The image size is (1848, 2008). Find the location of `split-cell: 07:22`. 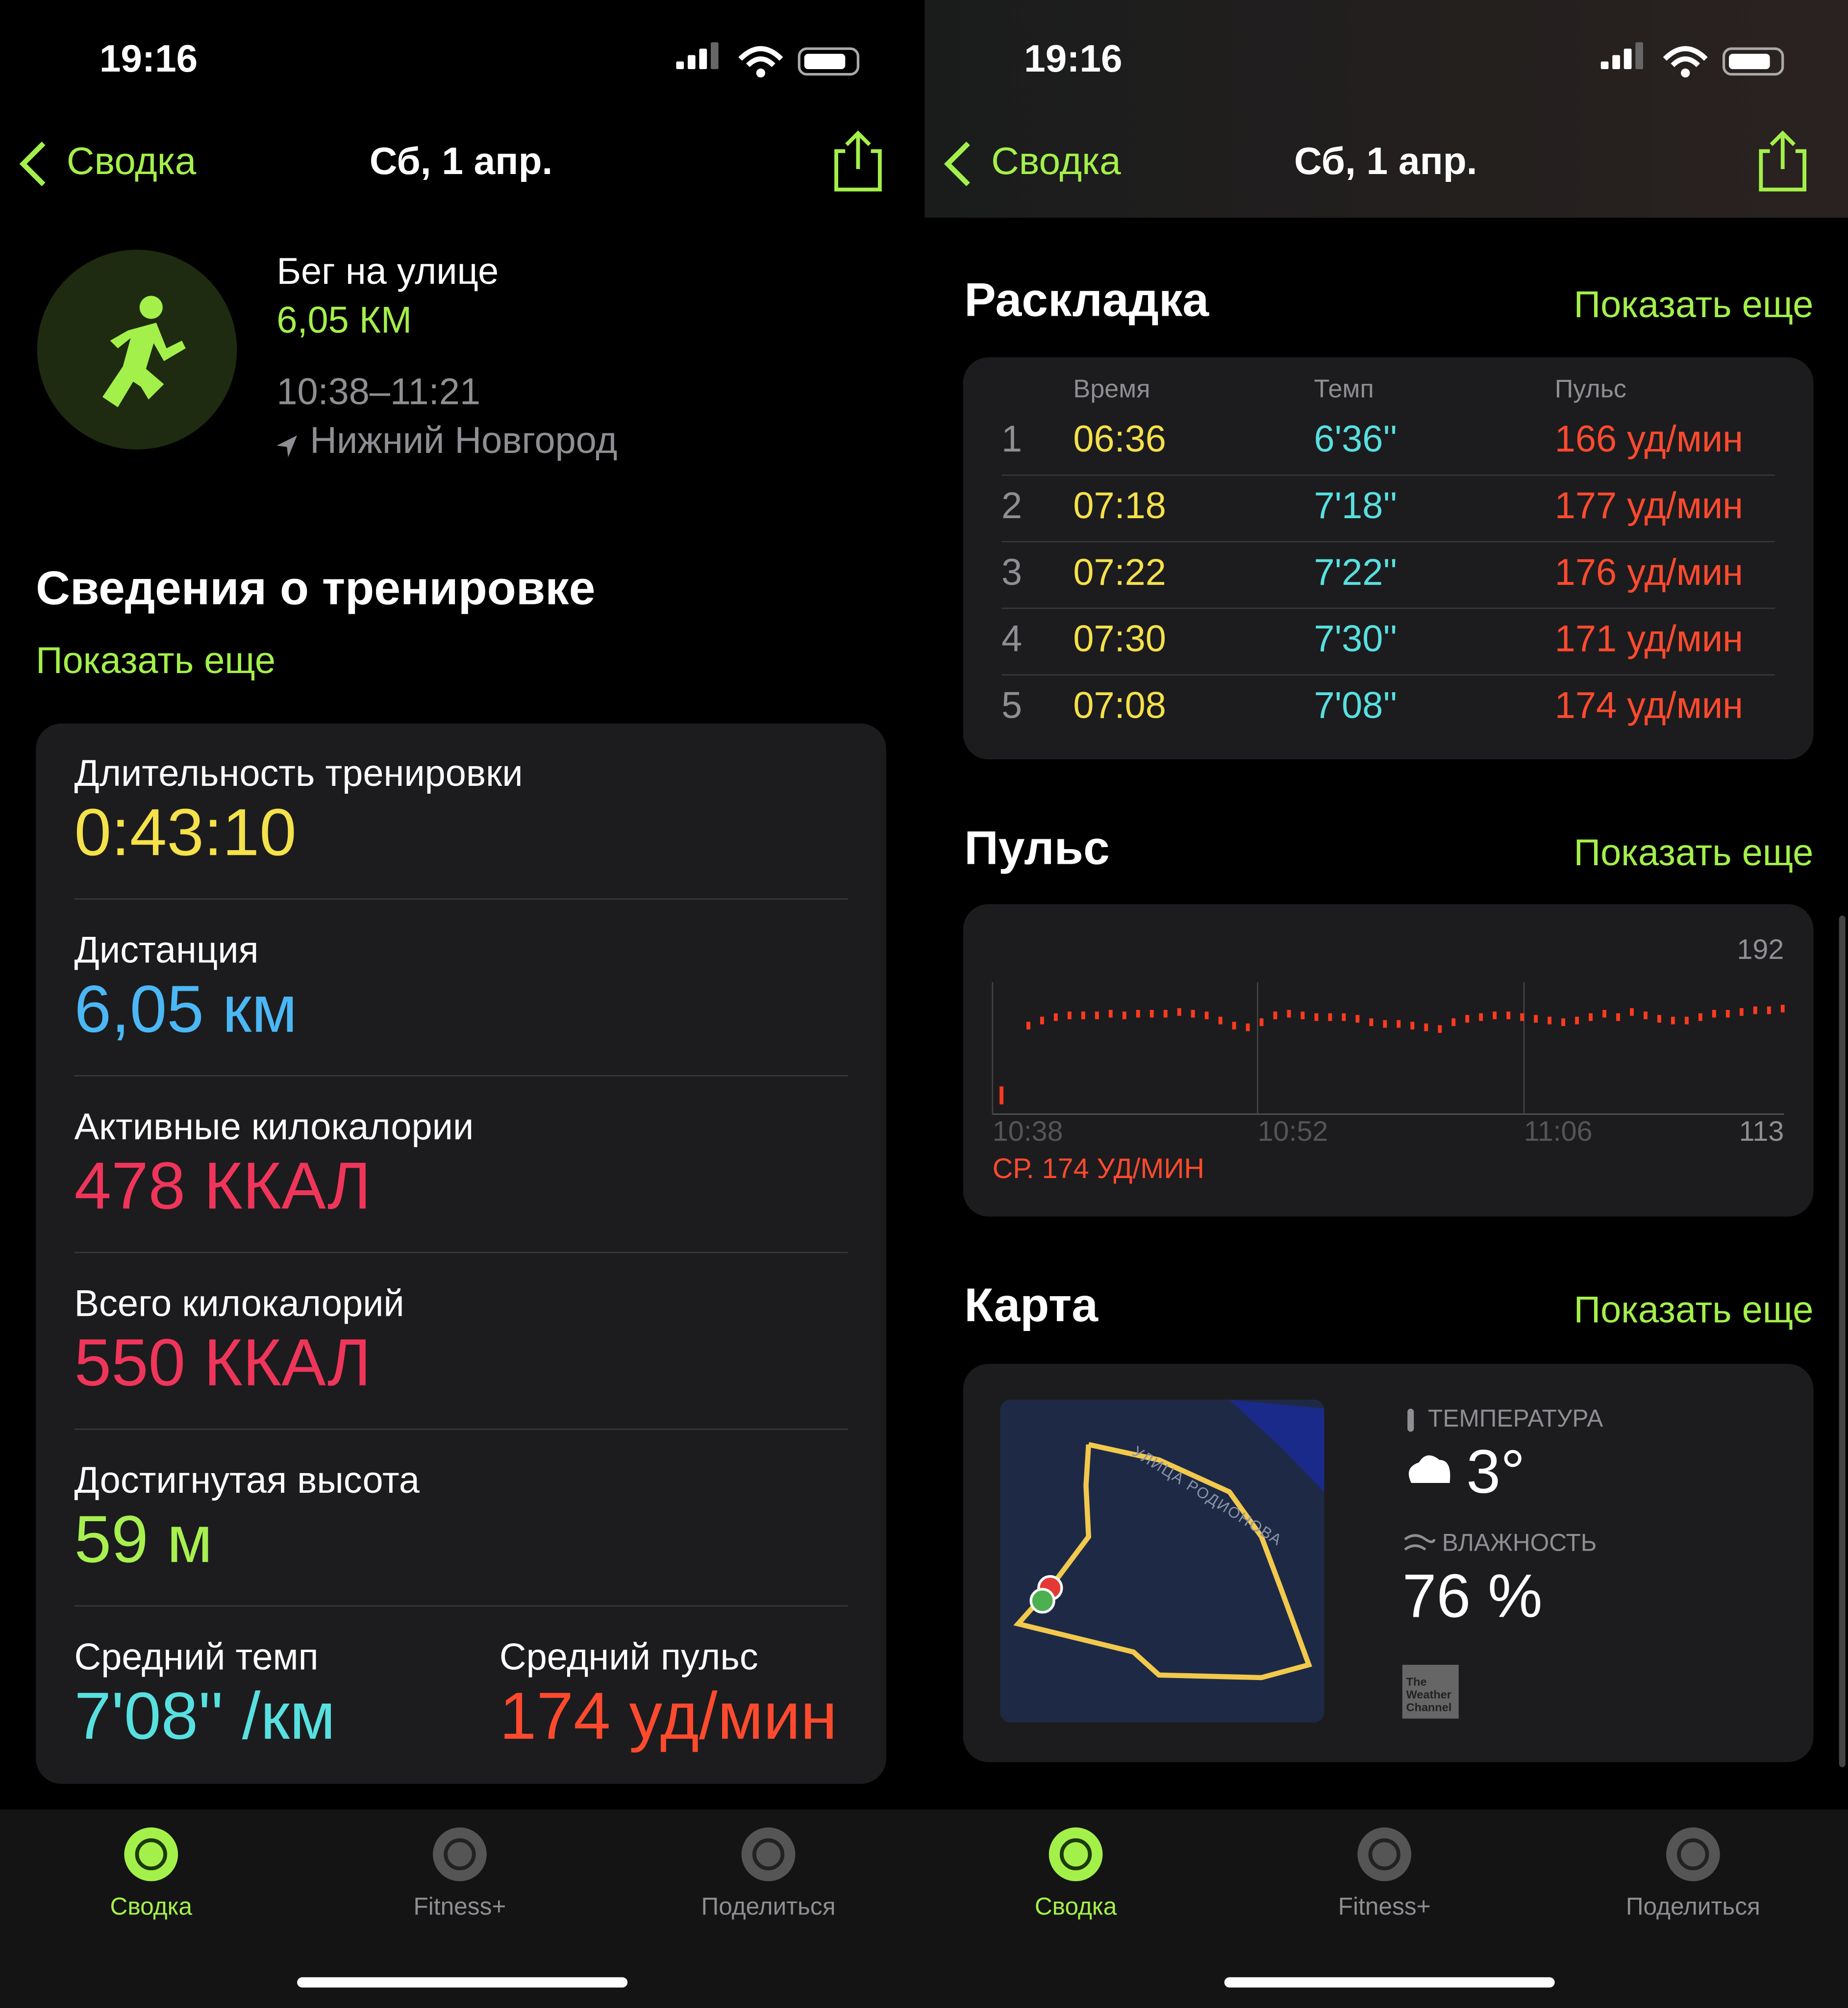

split-cell: 07:22 is located at coordinates (1119, 572).